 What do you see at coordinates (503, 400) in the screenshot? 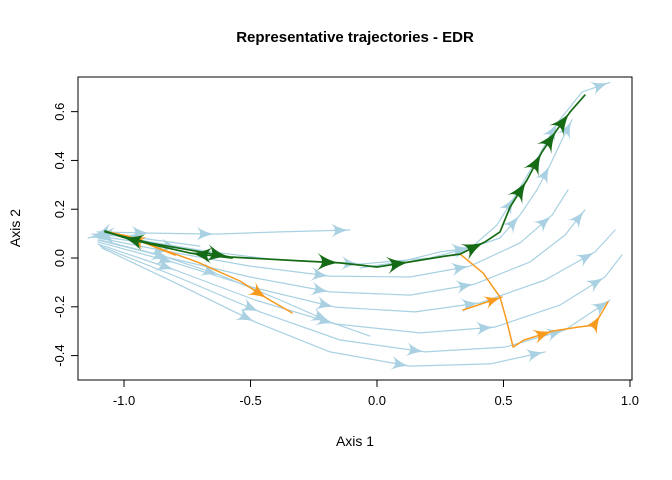
I see `x-tick-label: 0.5` at bounding box center [503, 400].